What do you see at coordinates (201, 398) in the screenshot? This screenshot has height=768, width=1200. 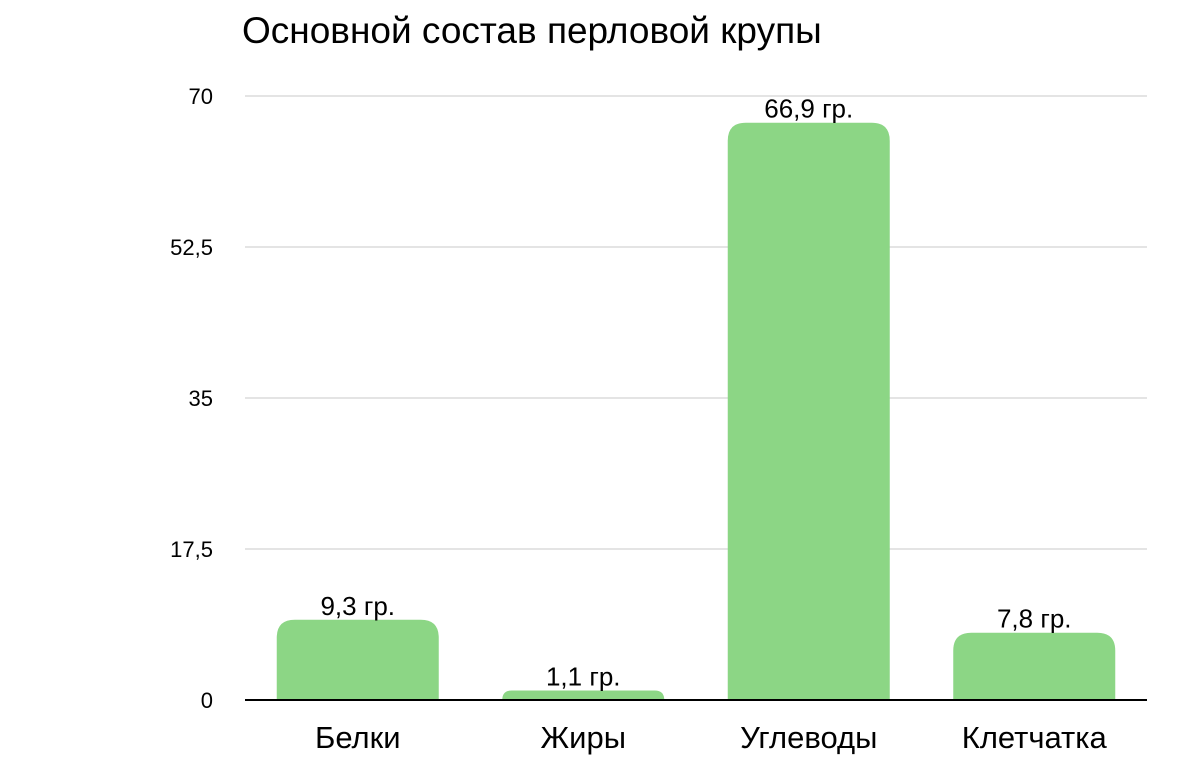 I see `y-tick-label: 35` at bounding box center [201, 398].